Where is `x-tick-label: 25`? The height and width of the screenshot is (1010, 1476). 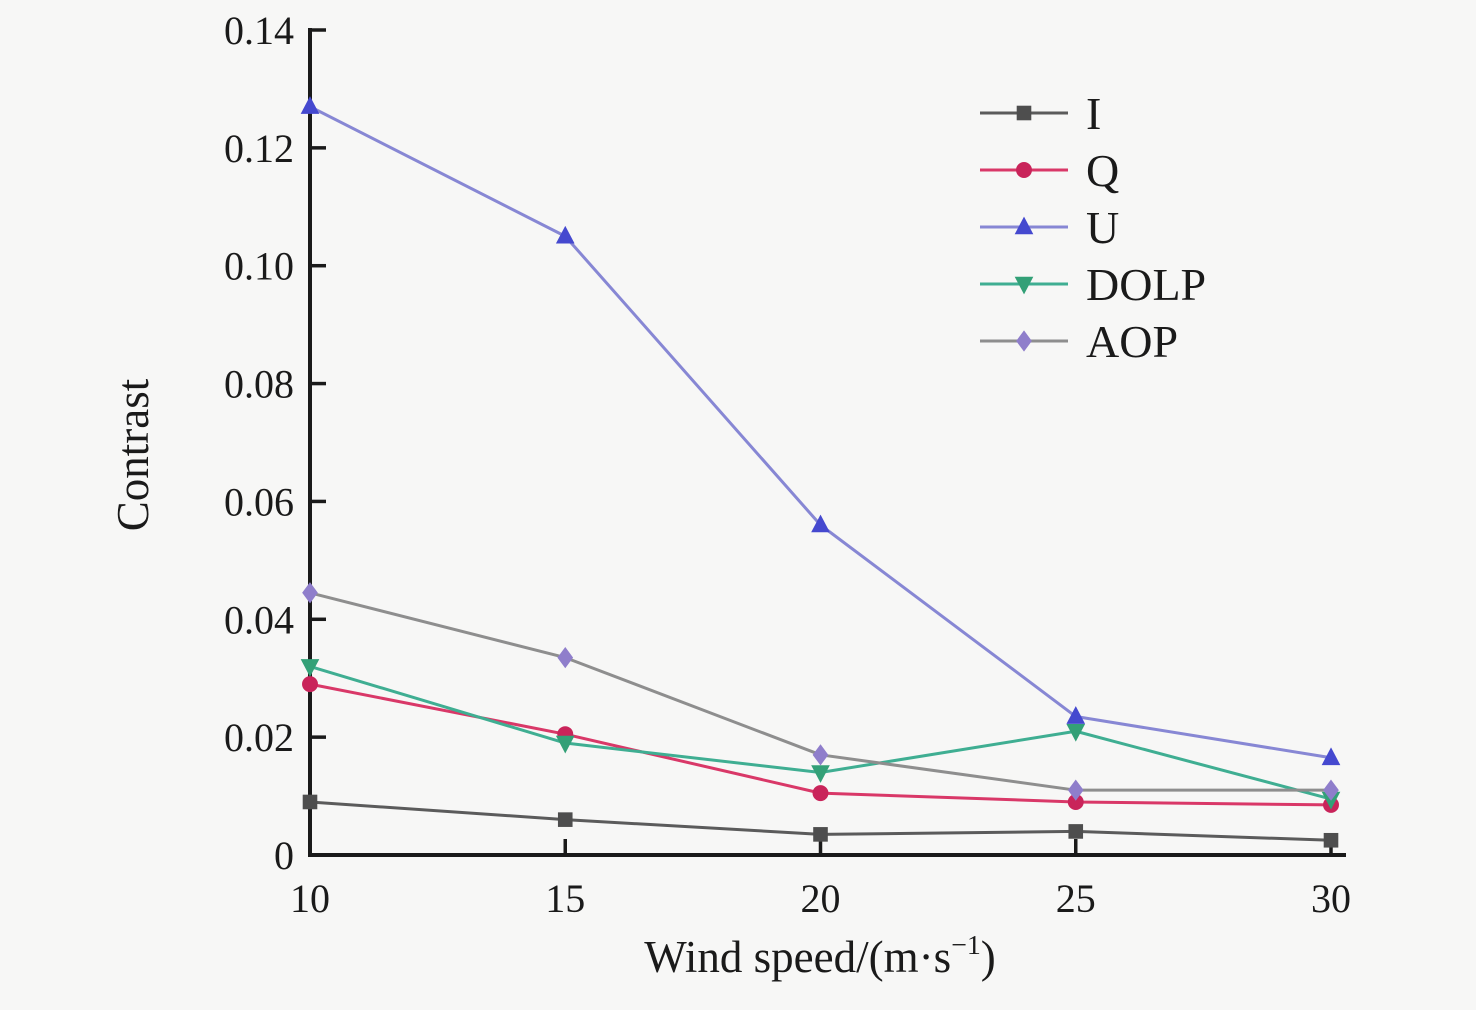 x-tick-label: 25 is located at coordinates (1076, 898).